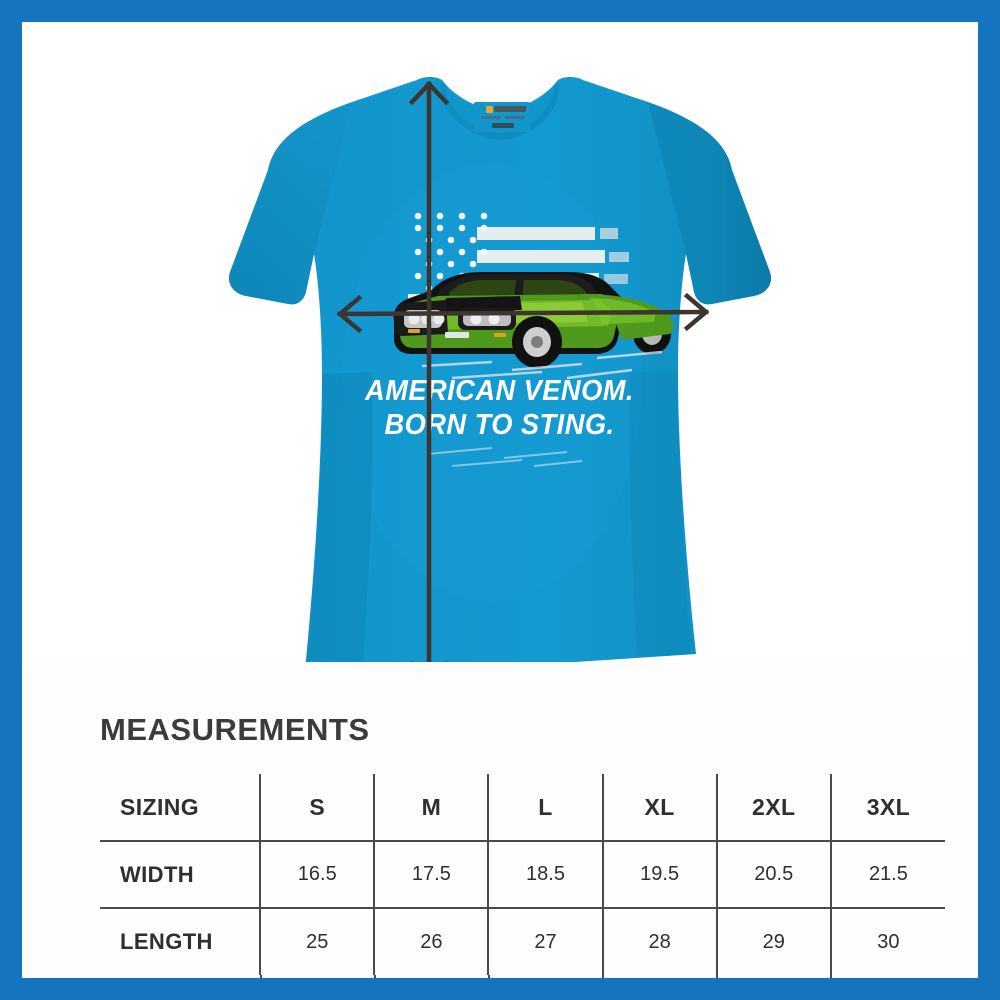 The height and width of the screenshot is (1000, 1000). I want to click on table-header-row: SIZING S M L XL 2XL 3XL, so click(522, 808).